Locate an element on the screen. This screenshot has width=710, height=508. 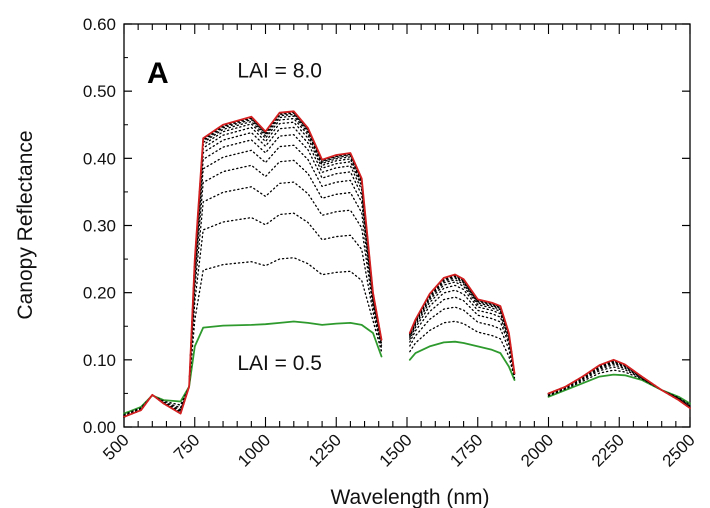
annotation-lai-0-5: LAI = 0.5 is located at coordinates (279, 363).